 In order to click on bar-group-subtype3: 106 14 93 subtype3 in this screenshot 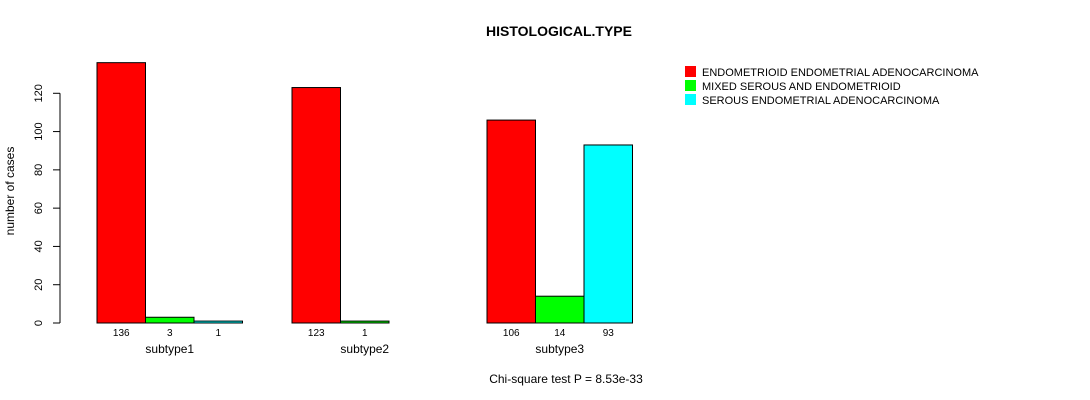, I will do `click(559, 237)`.